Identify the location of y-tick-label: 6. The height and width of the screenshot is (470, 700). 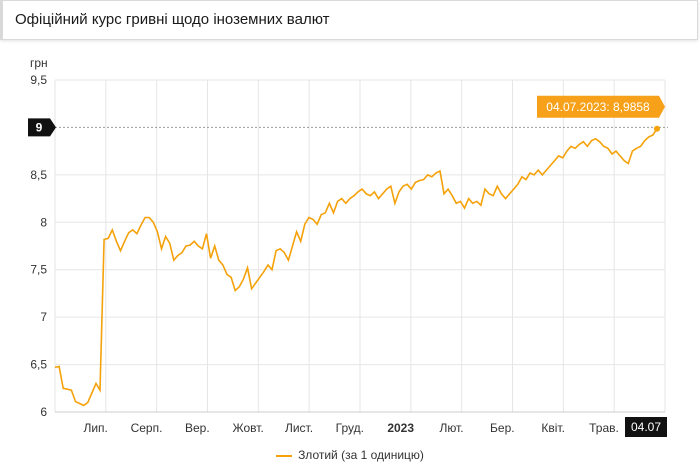
(43, 412).